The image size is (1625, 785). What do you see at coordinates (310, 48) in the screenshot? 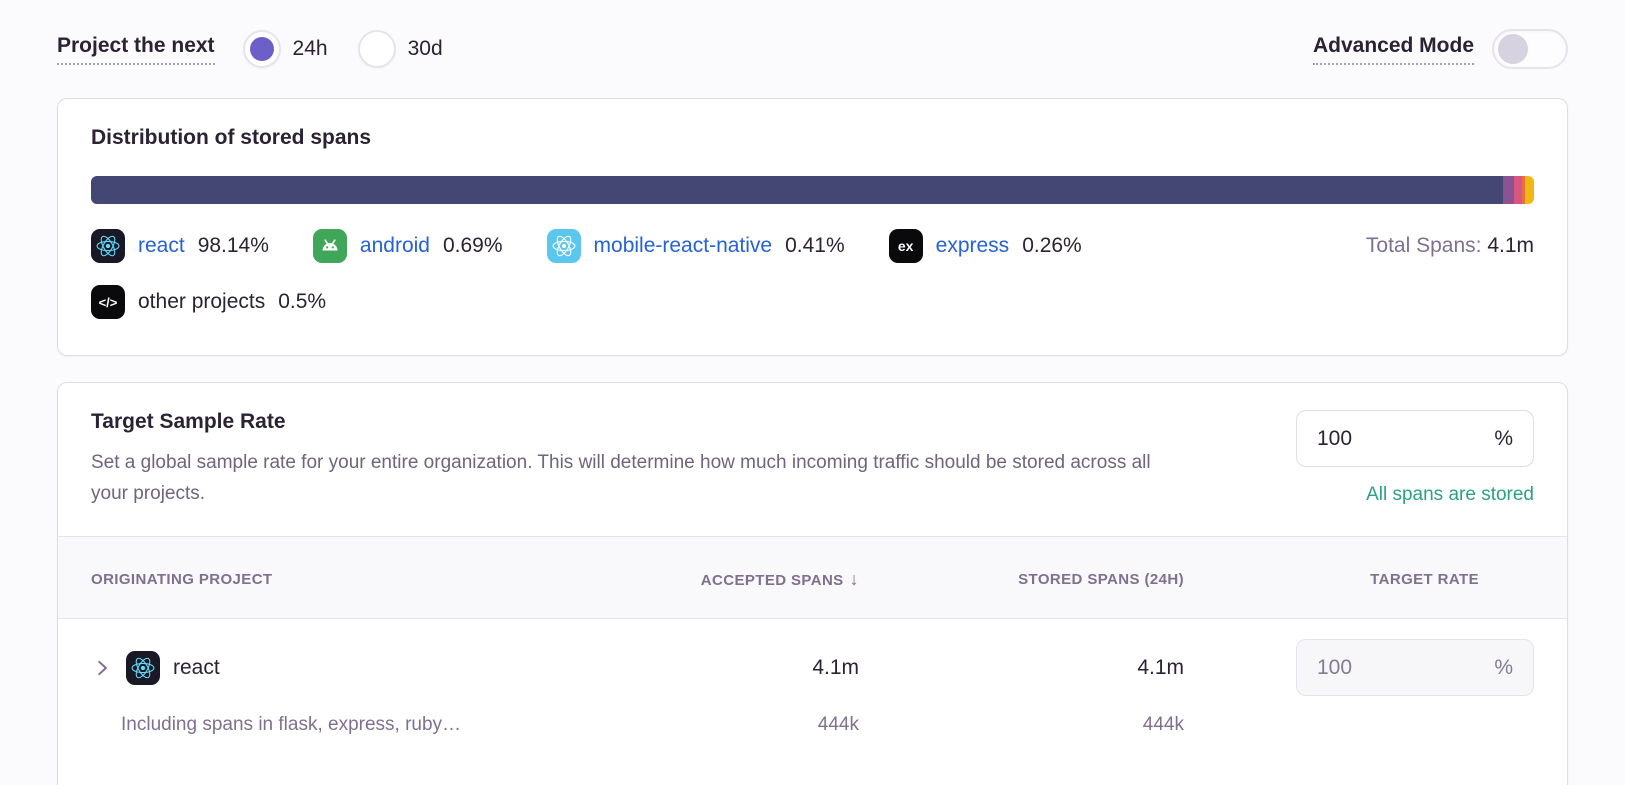
I see `period-24h-label: 24h` at bounding box center [310, 48].